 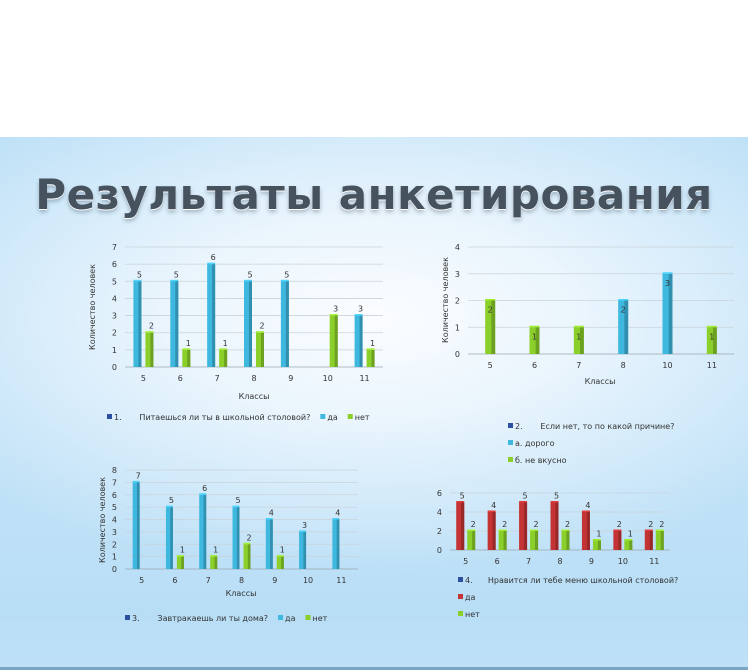 What do you see at coordinates (114, 281) in the screenshot?
I see `y-tick-label: 5` at bounding box center [114, 281].